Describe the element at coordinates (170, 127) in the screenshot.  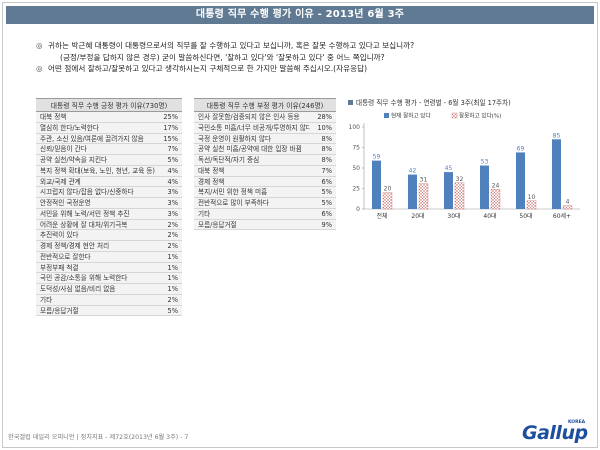
I see `row-value: 17%` at that location.